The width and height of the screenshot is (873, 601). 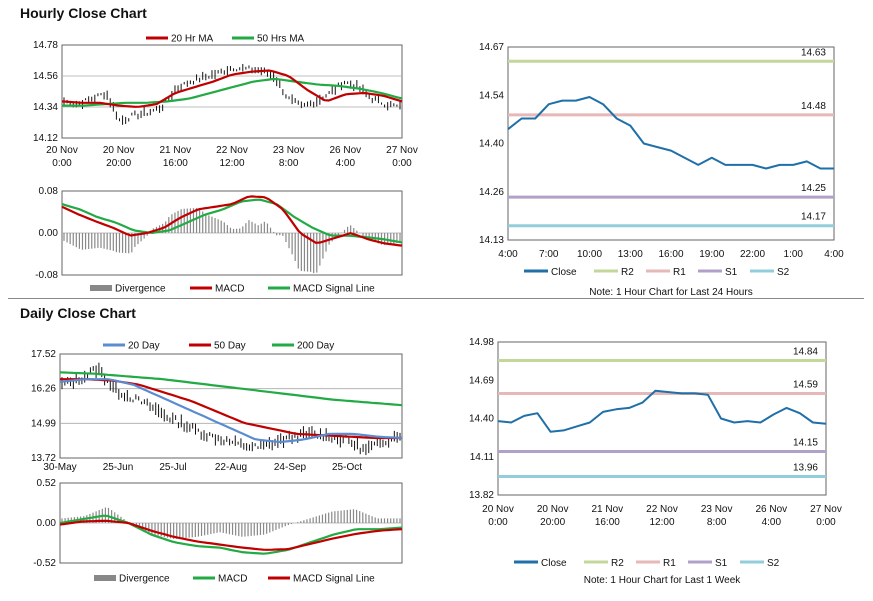 I want to click on daily-weekly-ytick: 14.11, so click(x=482, y=457).